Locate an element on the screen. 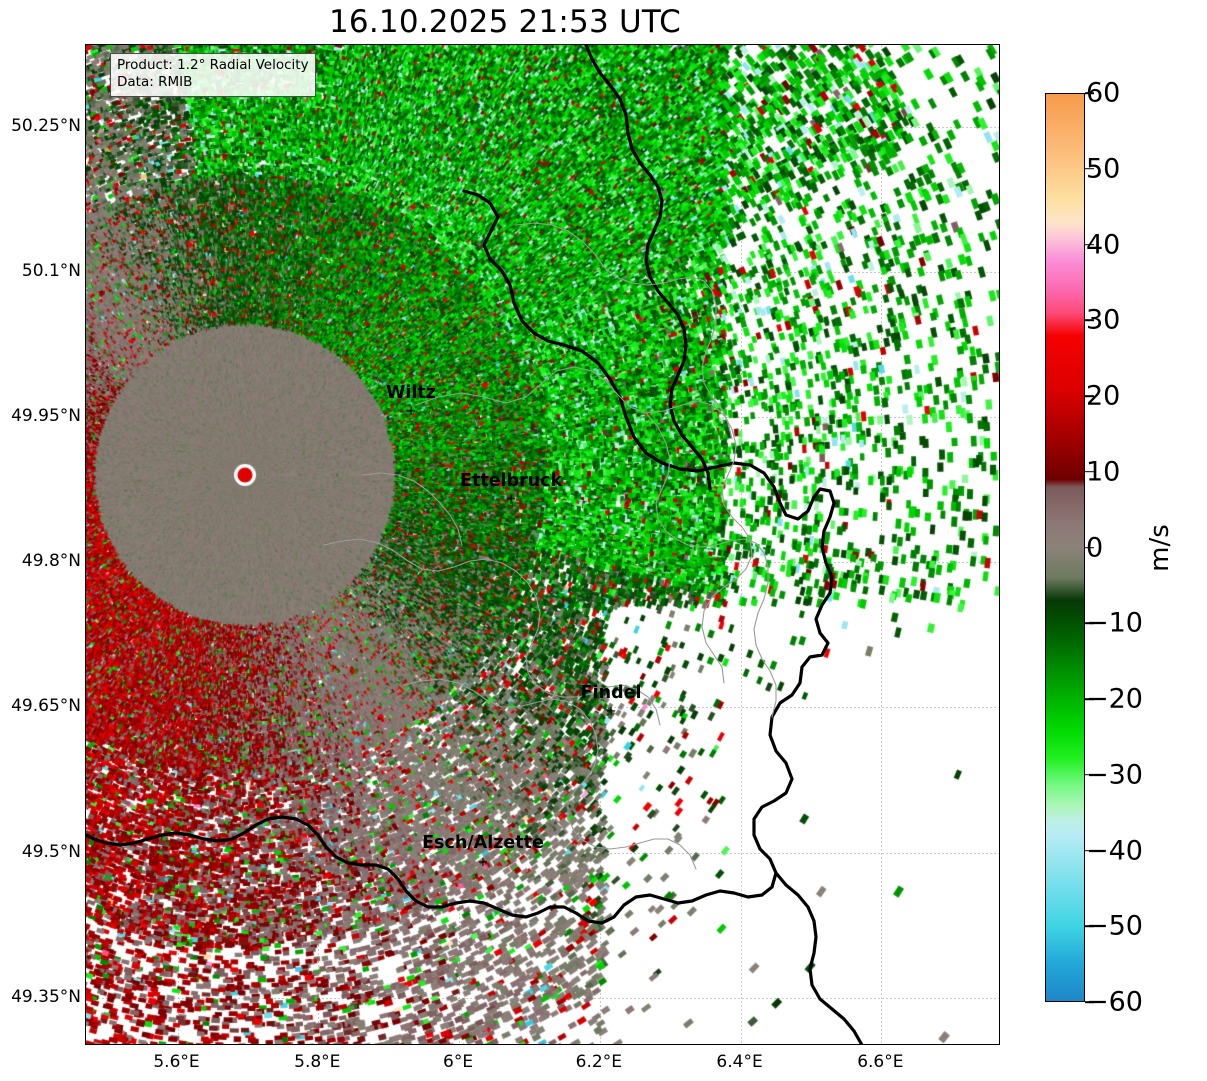  colorbar-gradient is located at coordinates (1065, 547).